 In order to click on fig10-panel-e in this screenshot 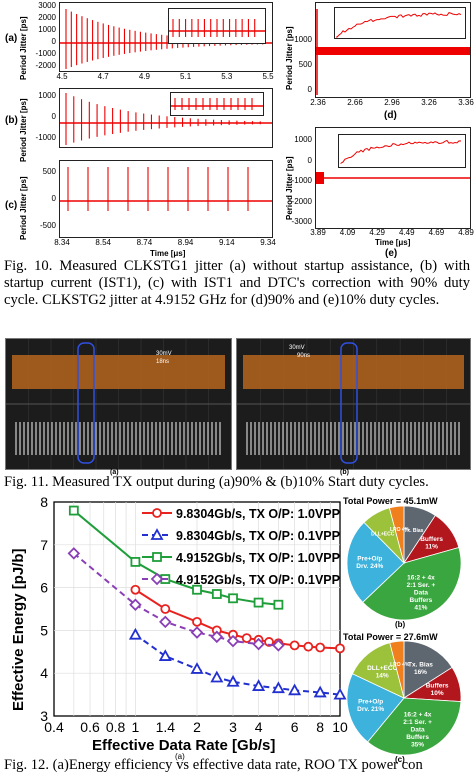, I will do `click(393, 178)`.